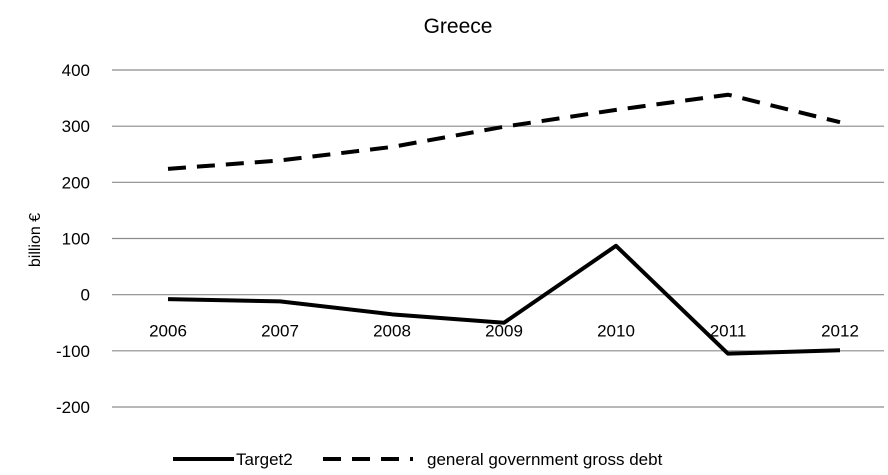 This screenshot has width=888, height=475. I want to click on chart-title: Greece, so click(458, 26).